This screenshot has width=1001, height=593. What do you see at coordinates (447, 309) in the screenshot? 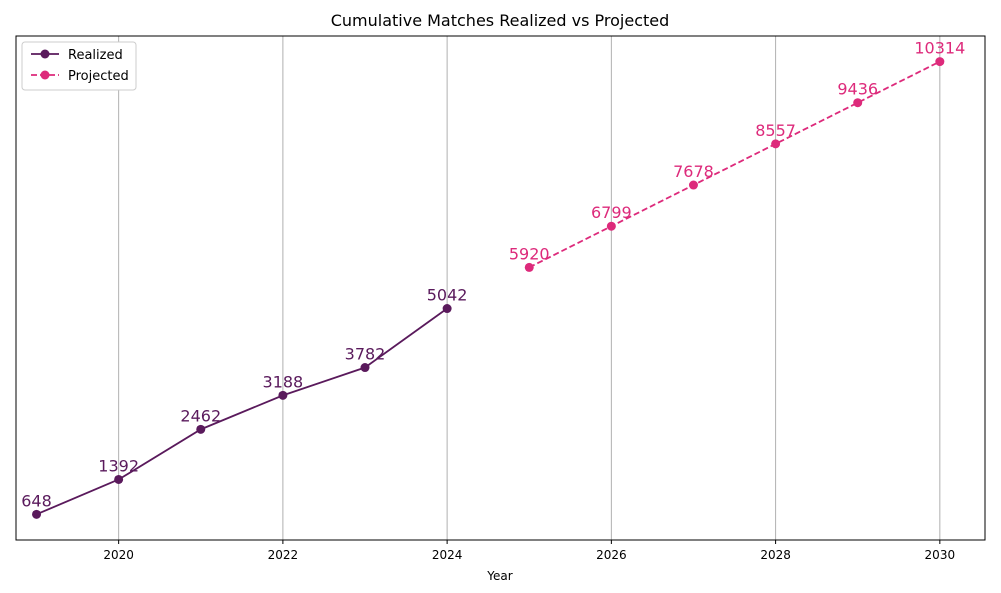
I see `data-point-realized-2024` at bounding box center [447, 309].